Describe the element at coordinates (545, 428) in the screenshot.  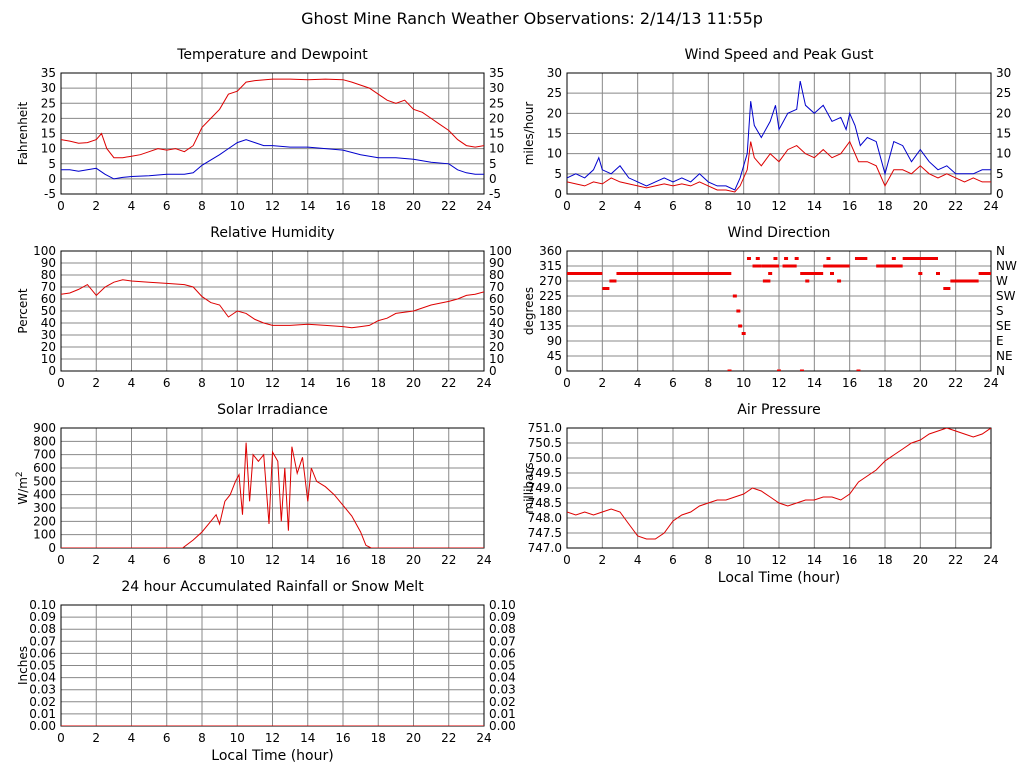
I see `y-tick-label: 751.0` at that location.